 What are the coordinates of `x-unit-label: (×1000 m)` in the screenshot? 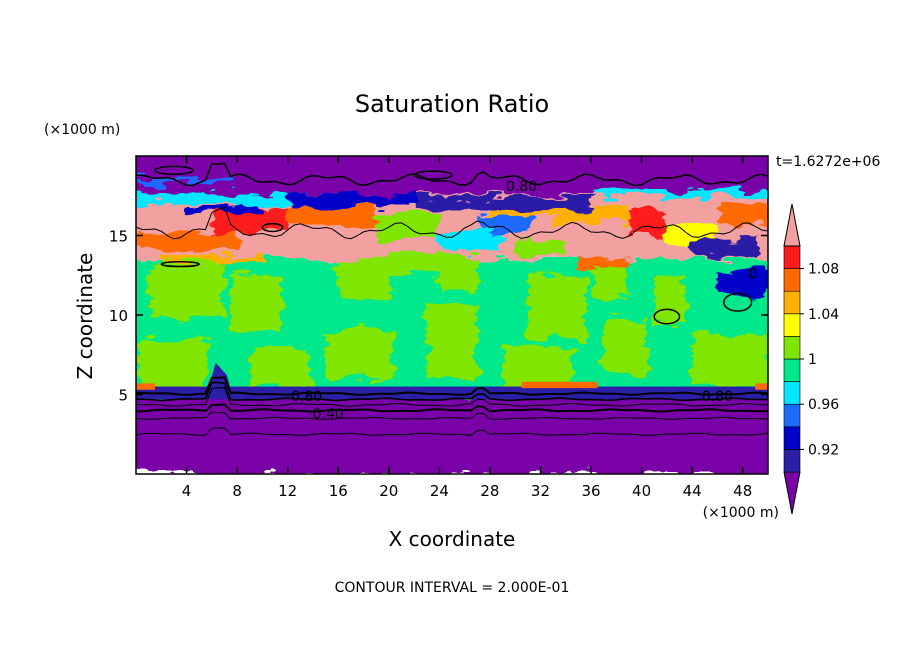 It's located at (741, 513).